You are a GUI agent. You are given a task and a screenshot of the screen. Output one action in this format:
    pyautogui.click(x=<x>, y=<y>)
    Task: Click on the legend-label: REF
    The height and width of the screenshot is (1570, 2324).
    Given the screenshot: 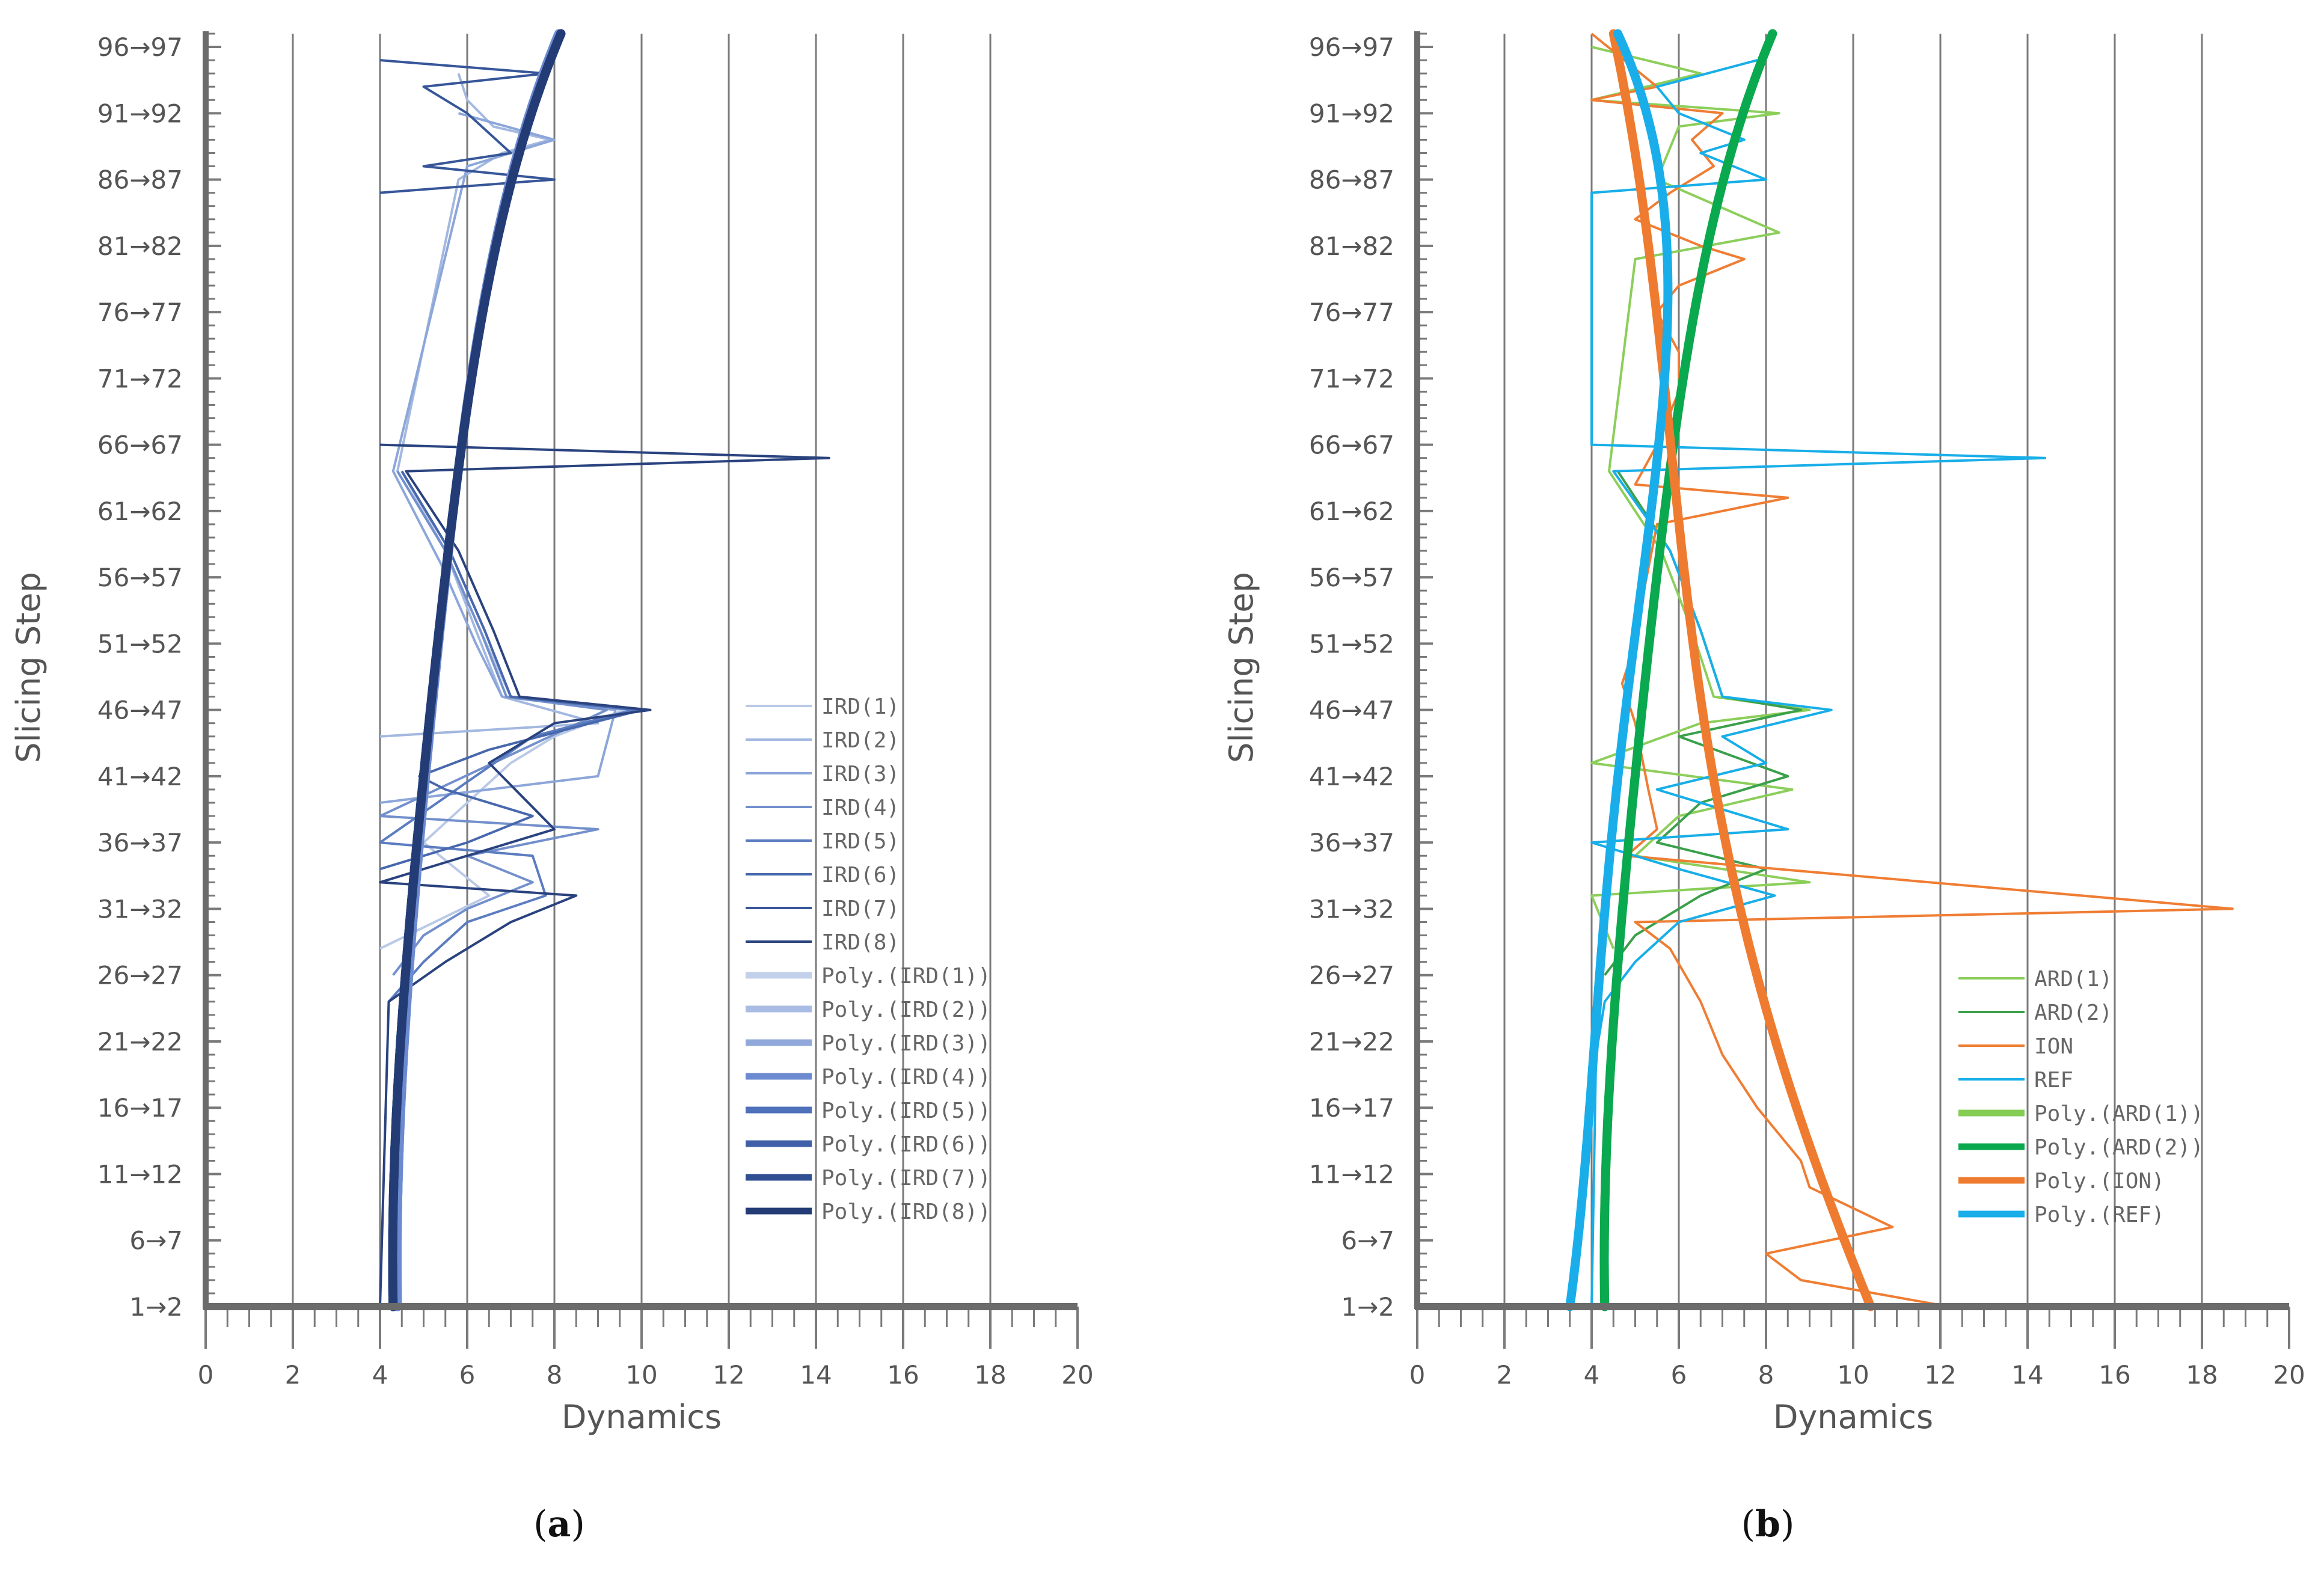 What is the action you would take?
    pyautogui.click(x=2053, y=1080)
    